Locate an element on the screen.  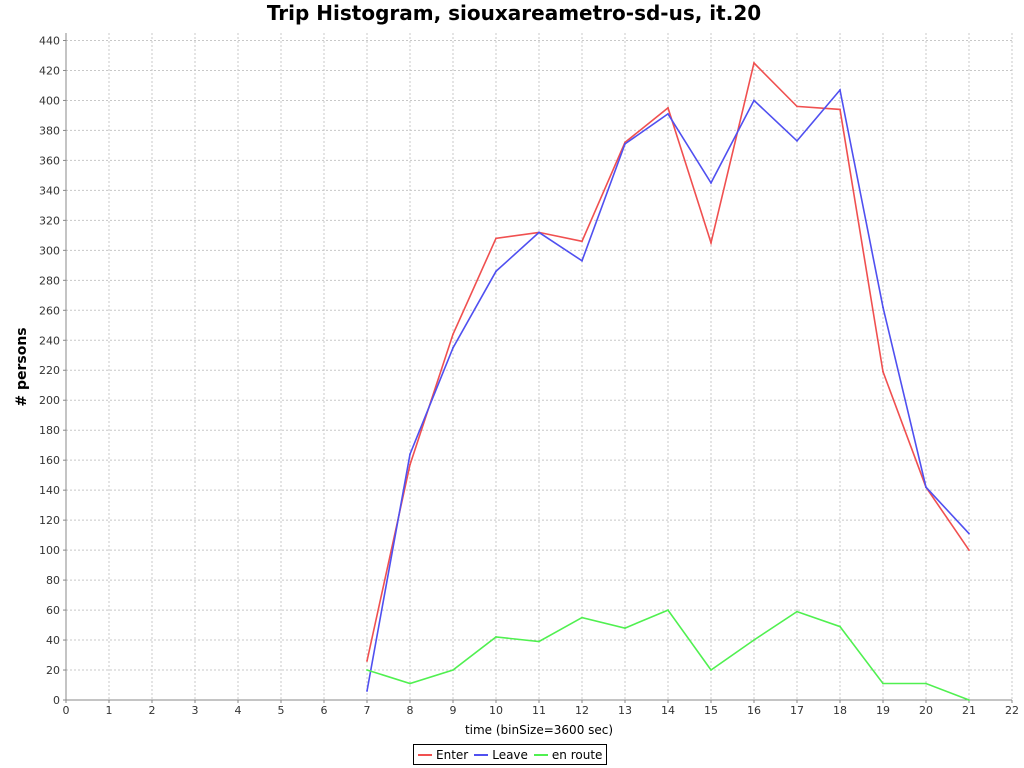
y-tick-label: 260 is located at coordinates (49, 310).